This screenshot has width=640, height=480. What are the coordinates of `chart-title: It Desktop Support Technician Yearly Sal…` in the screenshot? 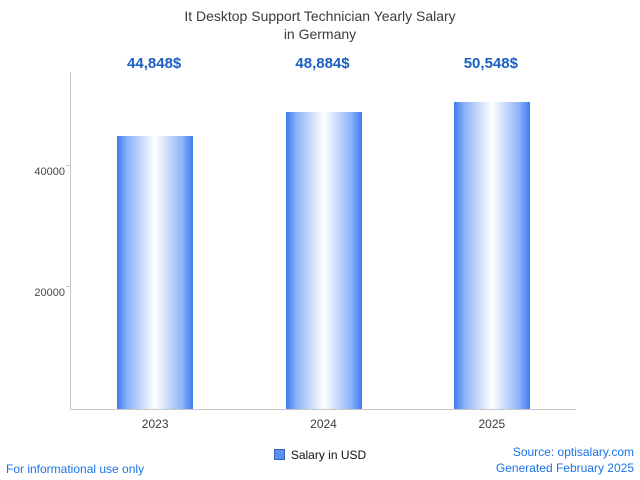 It's located at (320, 25).